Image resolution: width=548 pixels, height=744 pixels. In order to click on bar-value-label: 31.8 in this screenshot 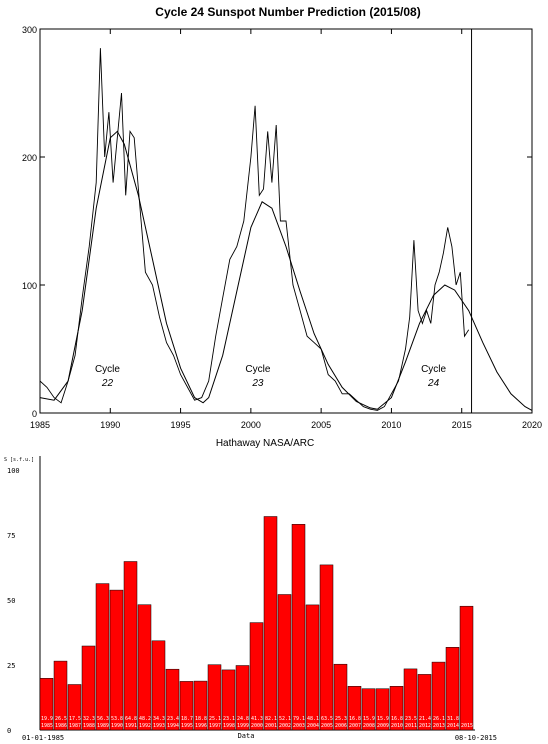, I will do `click(453, 719)`.